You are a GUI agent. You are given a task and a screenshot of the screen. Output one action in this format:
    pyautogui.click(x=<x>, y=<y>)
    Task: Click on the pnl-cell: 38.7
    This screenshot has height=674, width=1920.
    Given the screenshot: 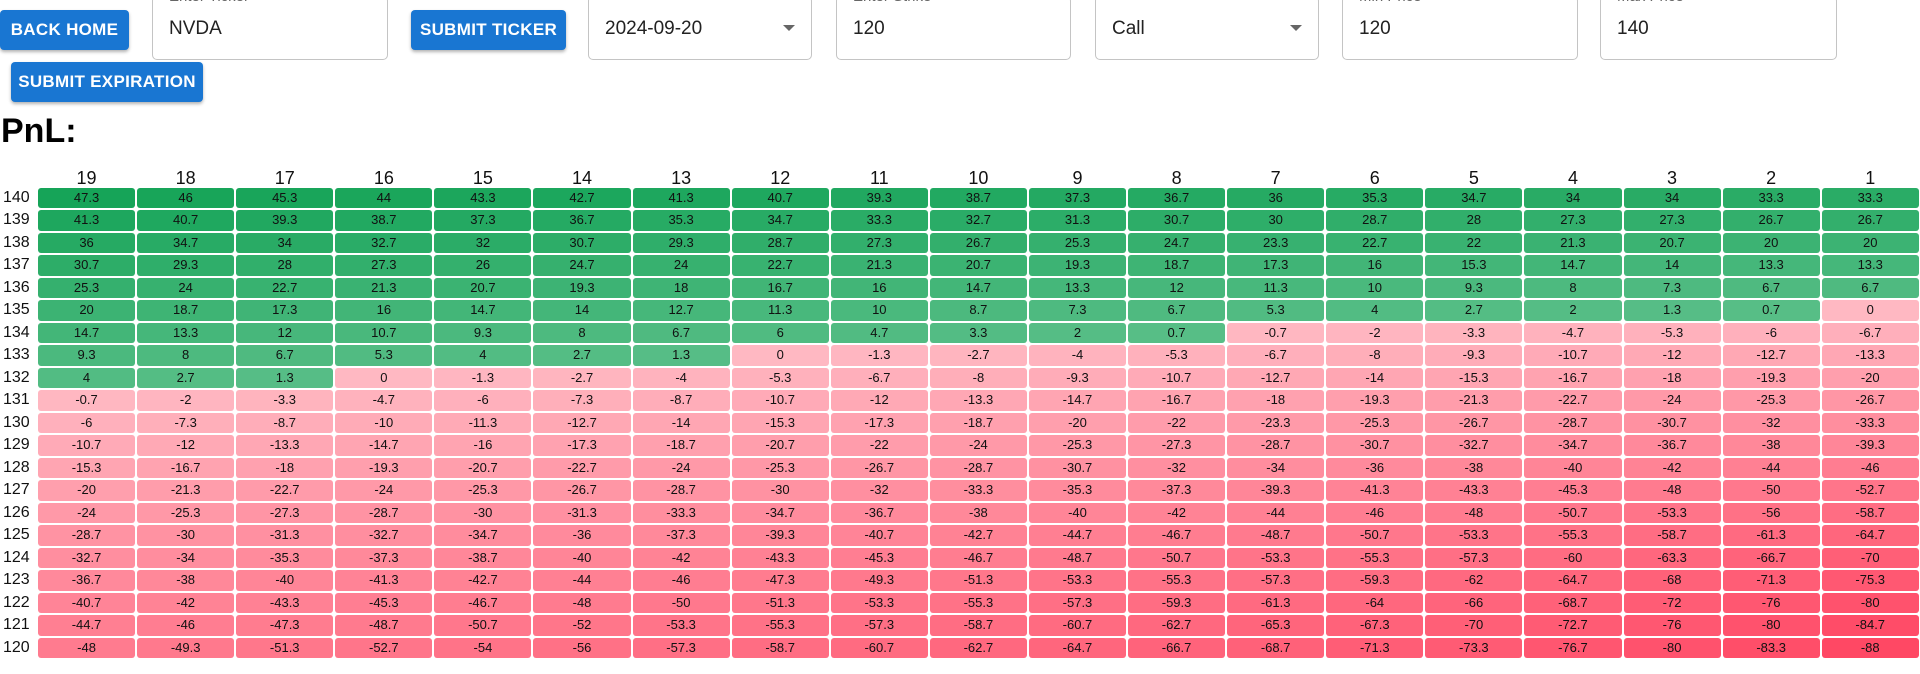 What is the action you would take?
    pyautogui.click(x=978, y=197)
    